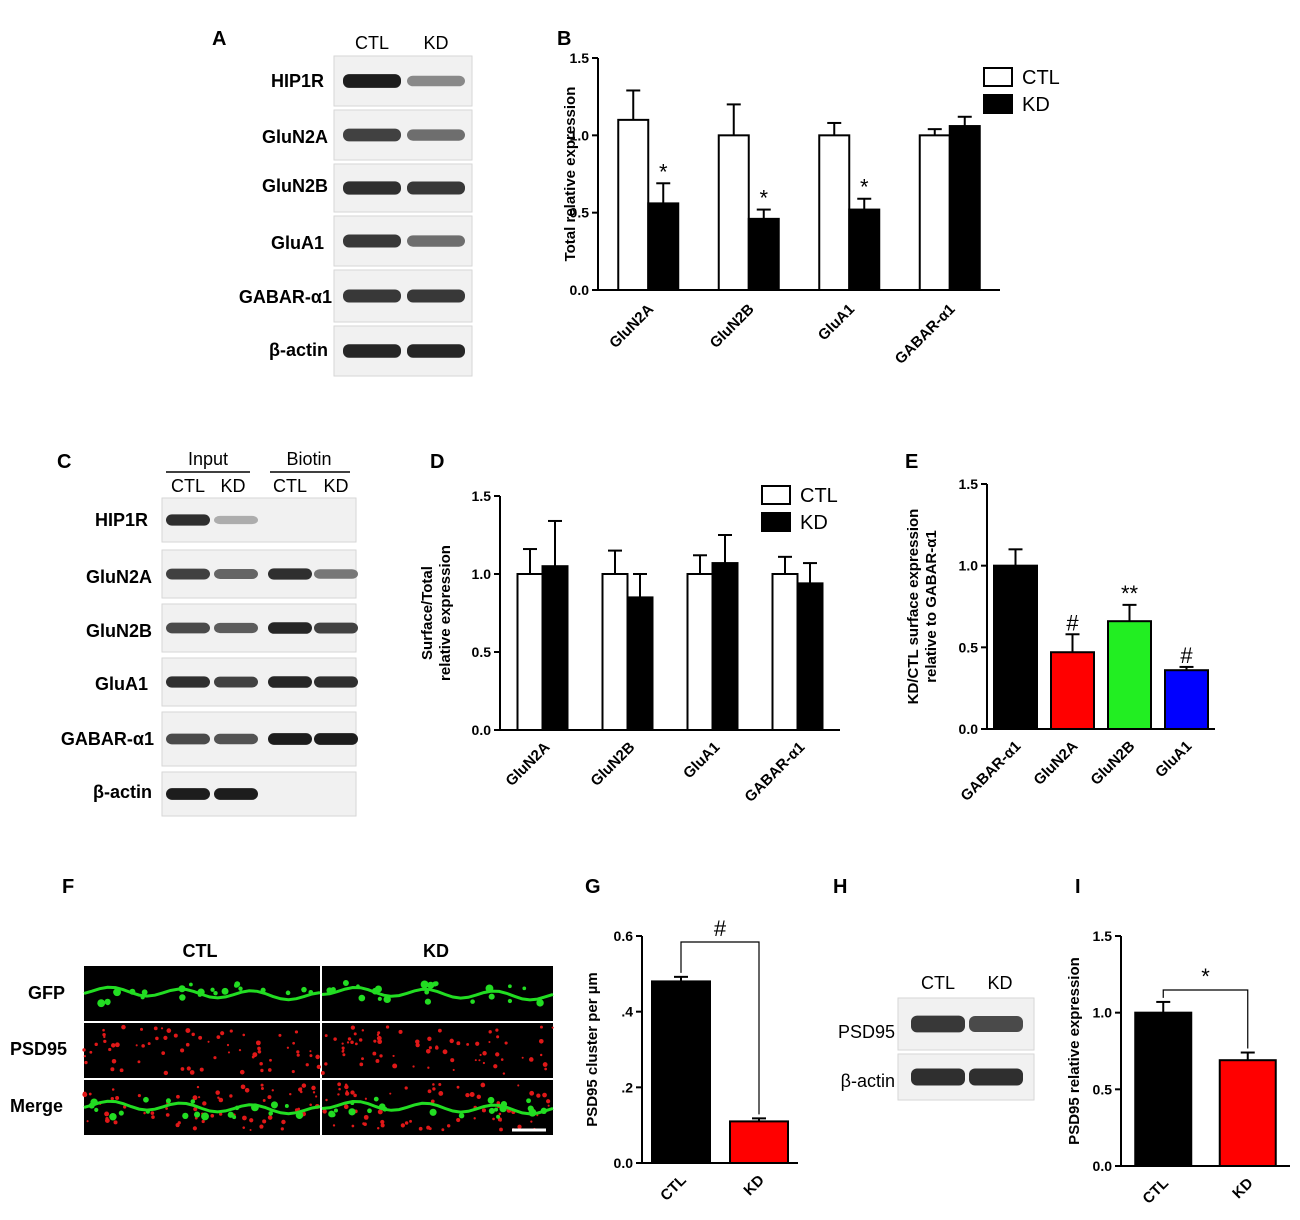  What do you see at coordinates (663, 171) in the screenshot?
I see `significance-marker: *` at bounding box center [663, 171].